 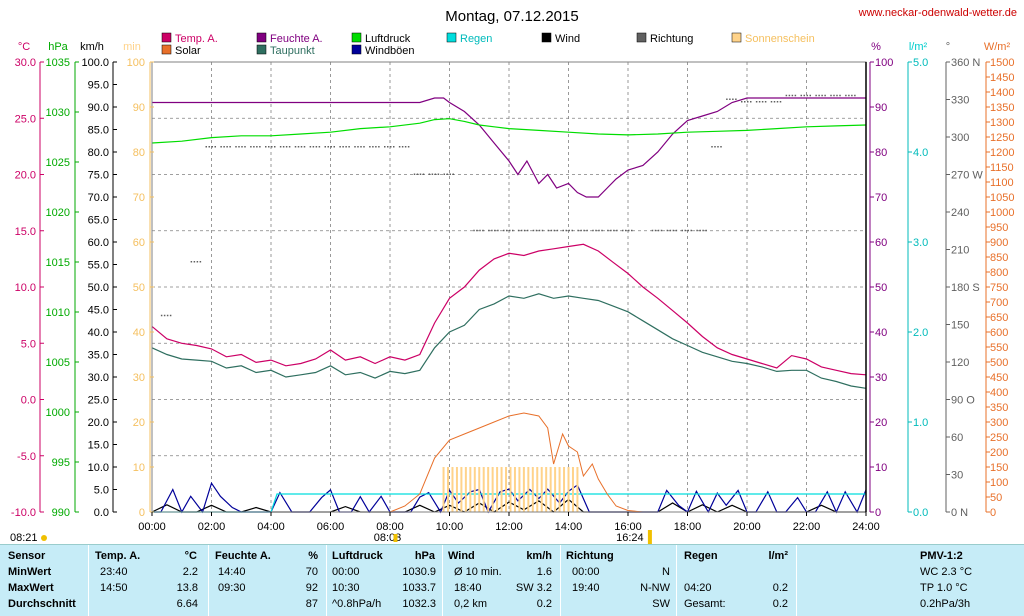 I want to click on axis-unit-4: %, so click(x=876, y=47).